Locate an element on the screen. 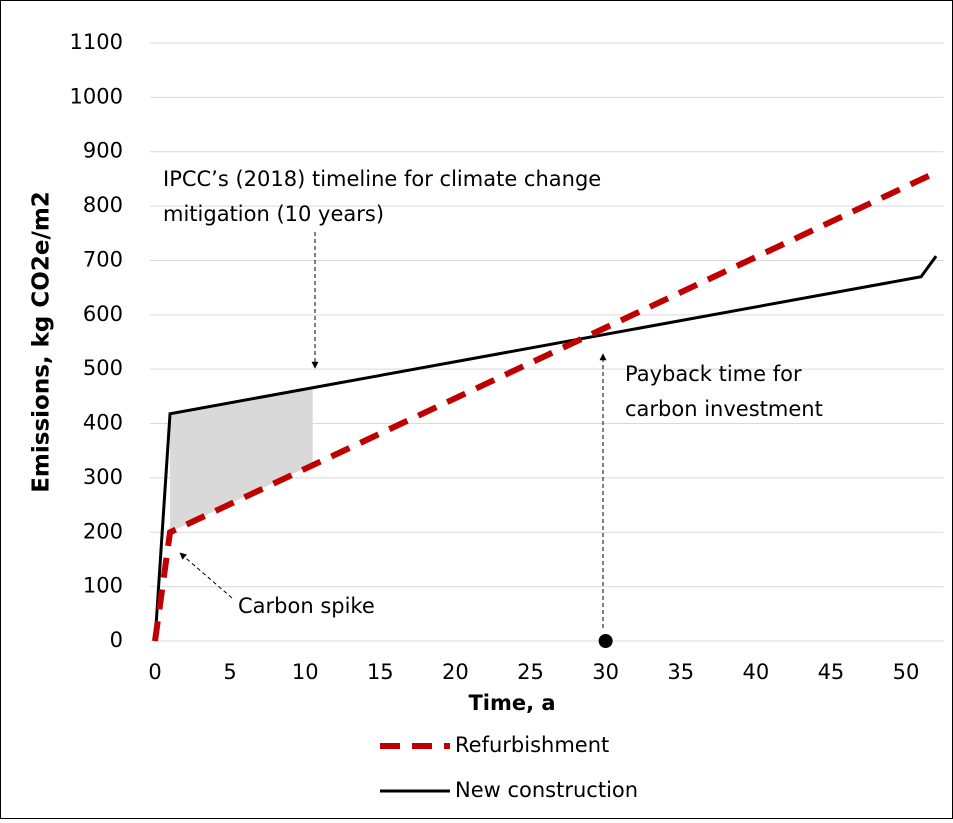  annotation: mitigation (10 years) is located at coordinates (273, 214).